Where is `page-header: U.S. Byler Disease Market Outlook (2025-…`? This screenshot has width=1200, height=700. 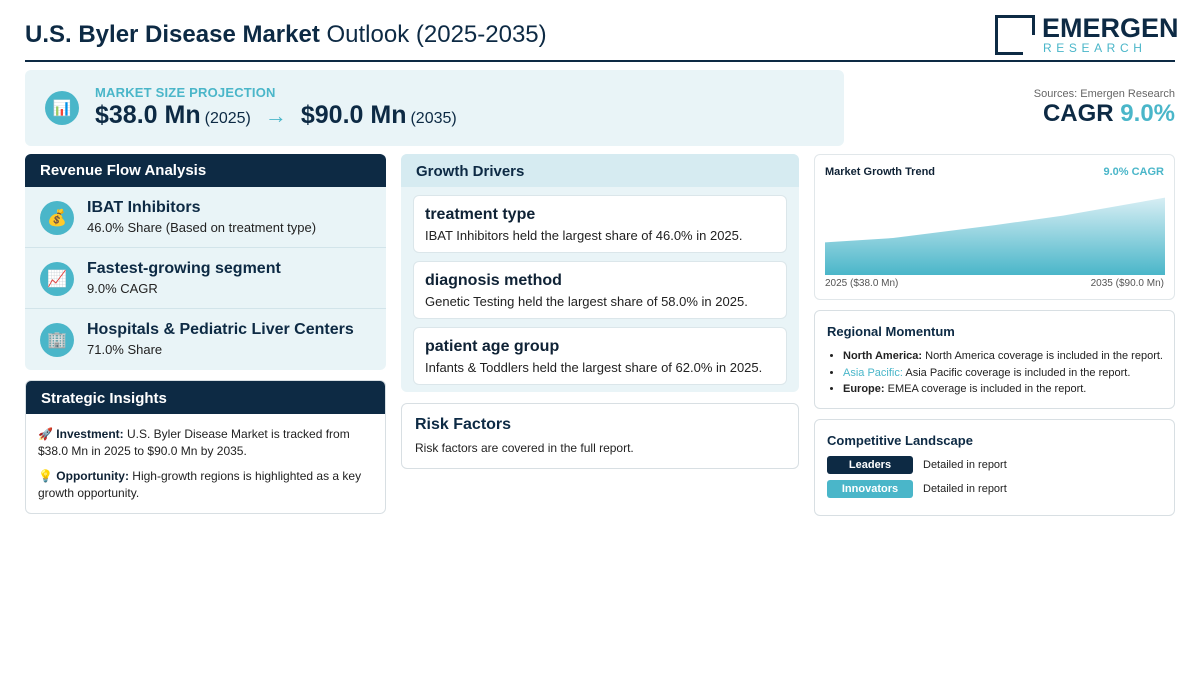 page-header: U.S. Byler Disease Market Outlook (2025-… is located at coordinates (602, 37).